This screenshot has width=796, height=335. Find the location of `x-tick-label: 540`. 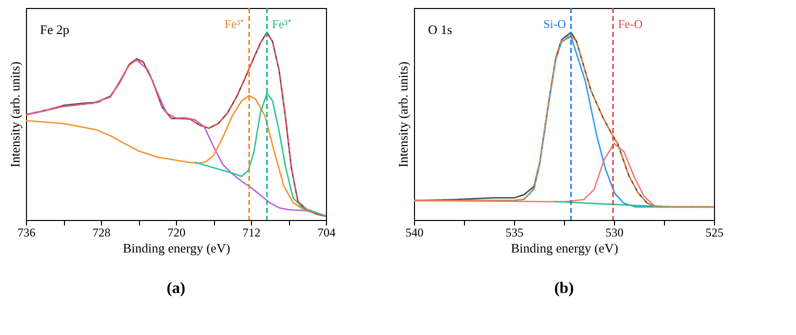

x-tick-label: 540 is located at coordinates (415, 233).